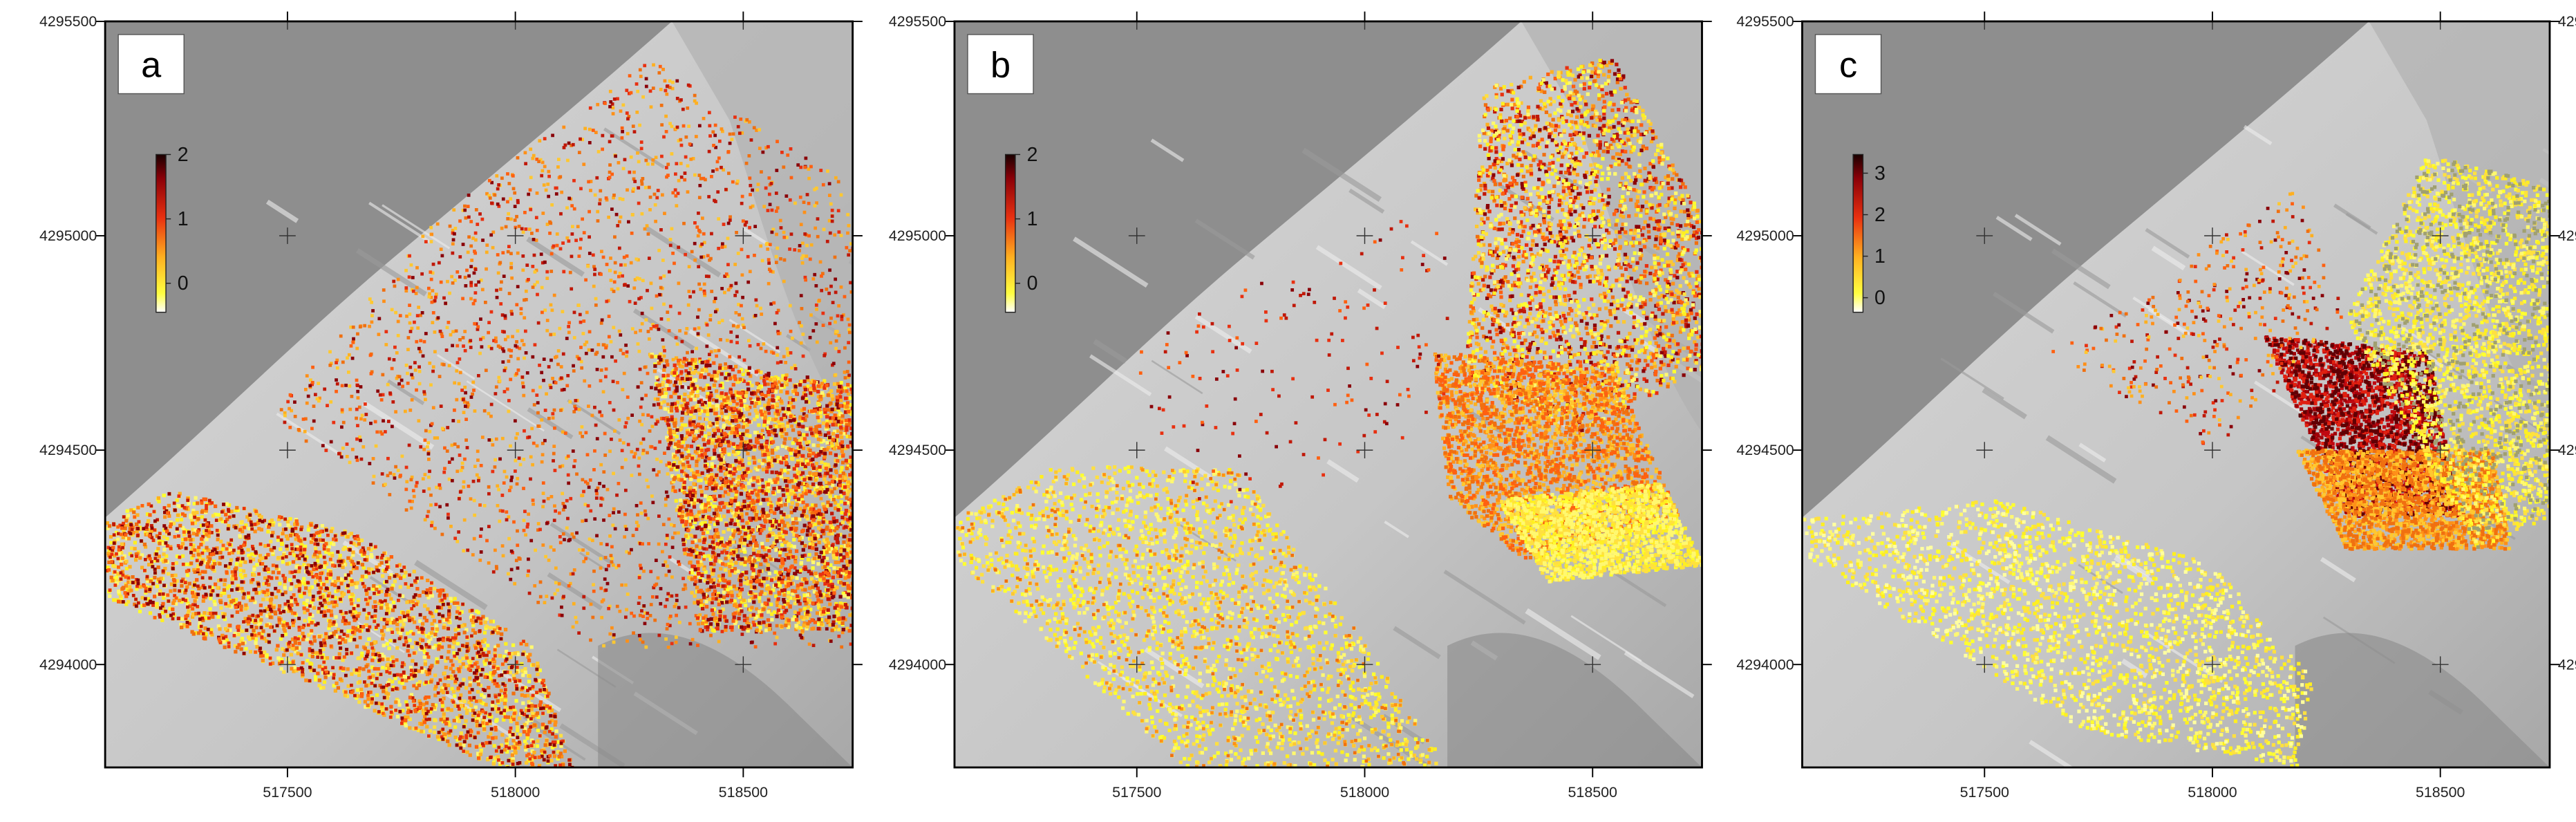  I want to click on panel-label: c, so click(1848, 66).